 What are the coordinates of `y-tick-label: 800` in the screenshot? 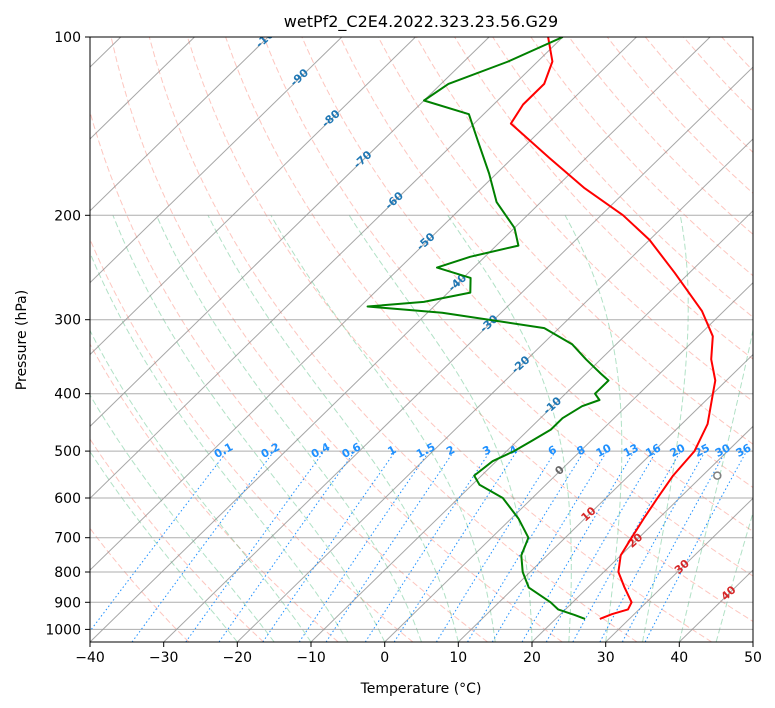 It's located at (67, 573).